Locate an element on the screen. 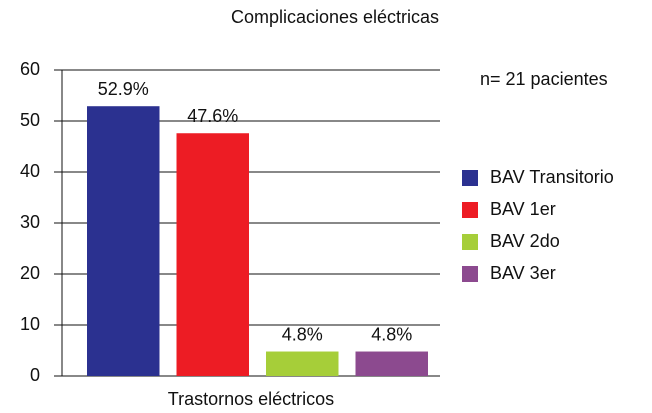 This screenshot has height=413, width=652. legend-label: BAV Transitorio is located at coordinates (552, 177).